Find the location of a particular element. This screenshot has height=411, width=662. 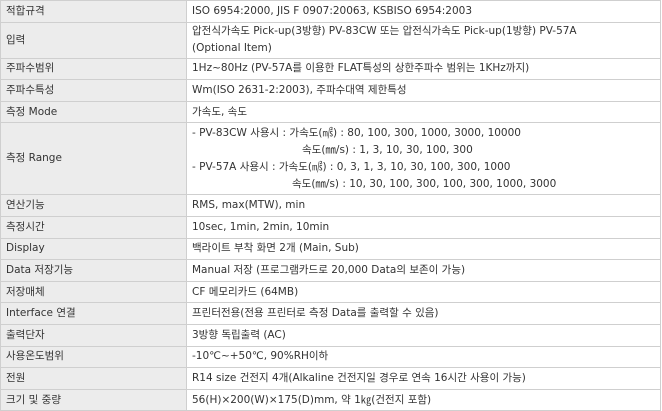

spec-row: 연산기능 RMS, max(MTW), min is located at coordinates (330, 205).